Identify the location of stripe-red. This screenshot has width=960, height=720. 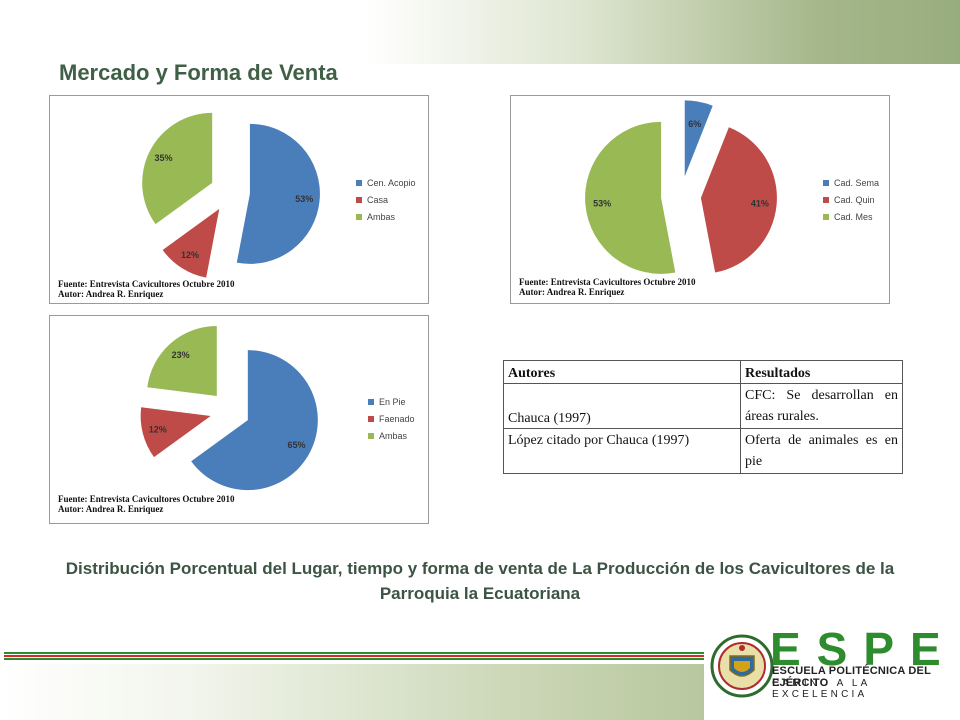
(354, 656).